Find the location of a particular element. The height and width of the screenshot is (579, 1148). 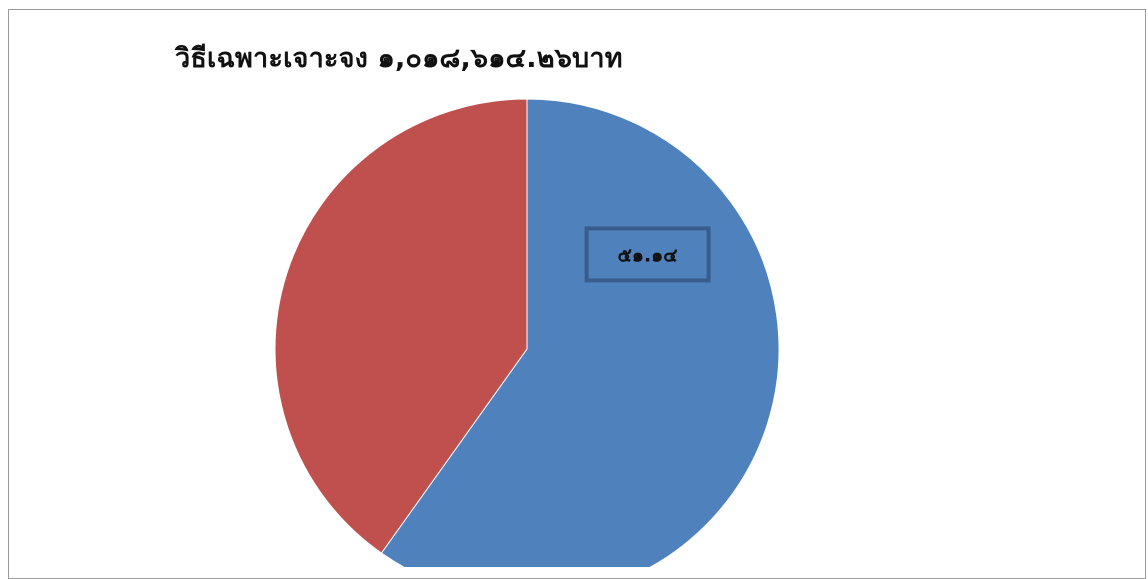

data-label-box is located at coordinates (647, 254).